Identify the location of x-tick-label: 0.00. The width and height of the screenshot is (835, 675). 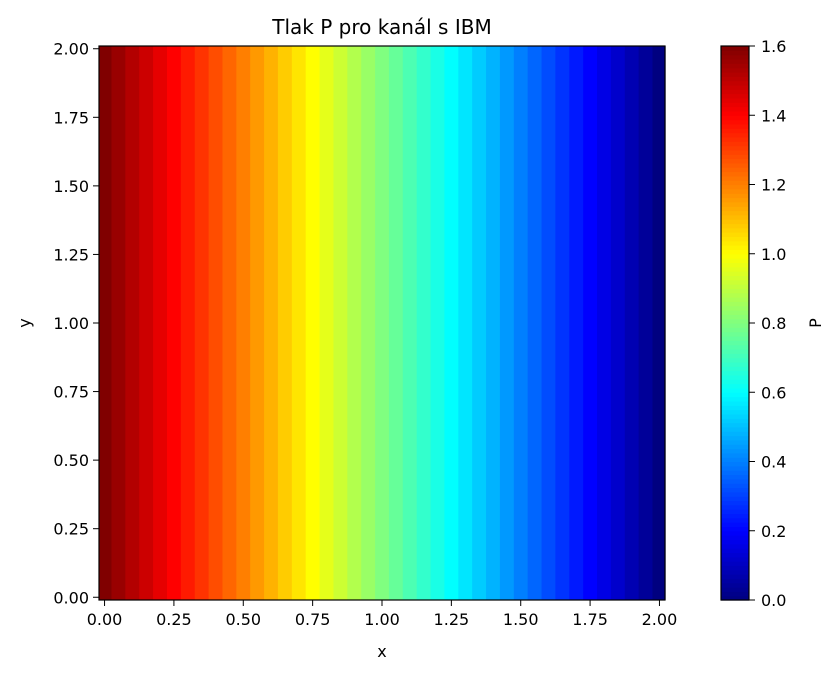
(105, 619).